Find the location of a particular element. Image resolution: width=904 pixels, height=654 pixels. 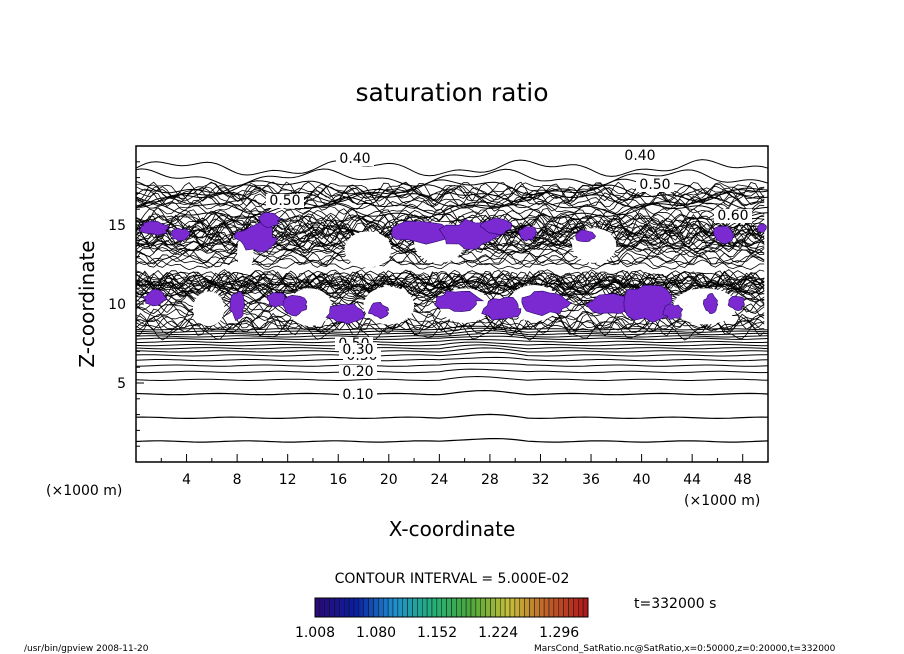

x-unit-label-right: (×1000 m) is located at coordinates (722, 501).